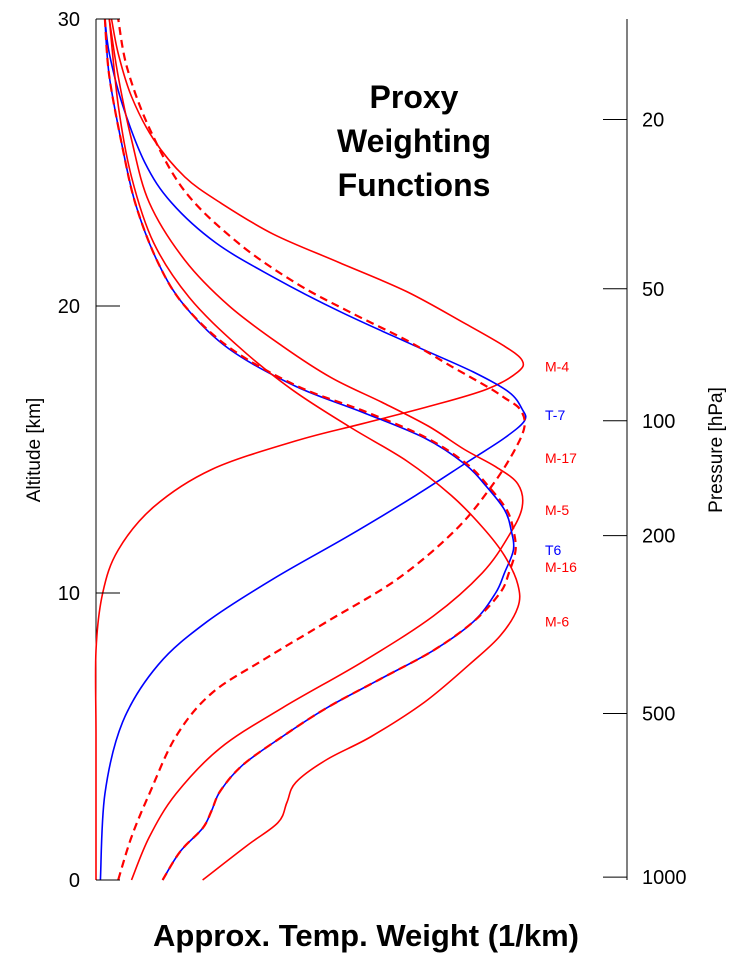 This screenshot has width=731, height=960. I want to click on curve-label-t6: T6, so click(553, 550).